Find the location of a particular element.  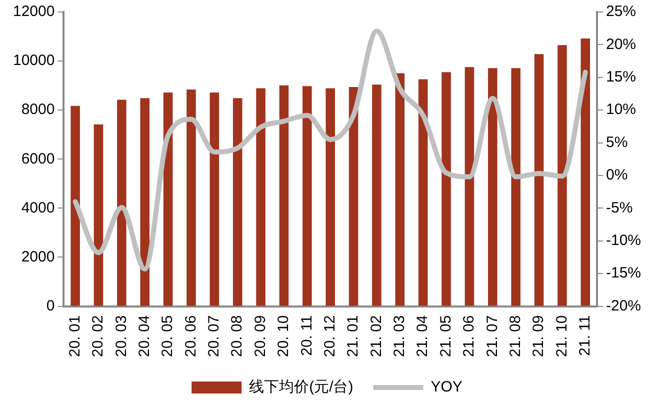

x-tick-label: 21. 07 is located at coordinates (492, 336).